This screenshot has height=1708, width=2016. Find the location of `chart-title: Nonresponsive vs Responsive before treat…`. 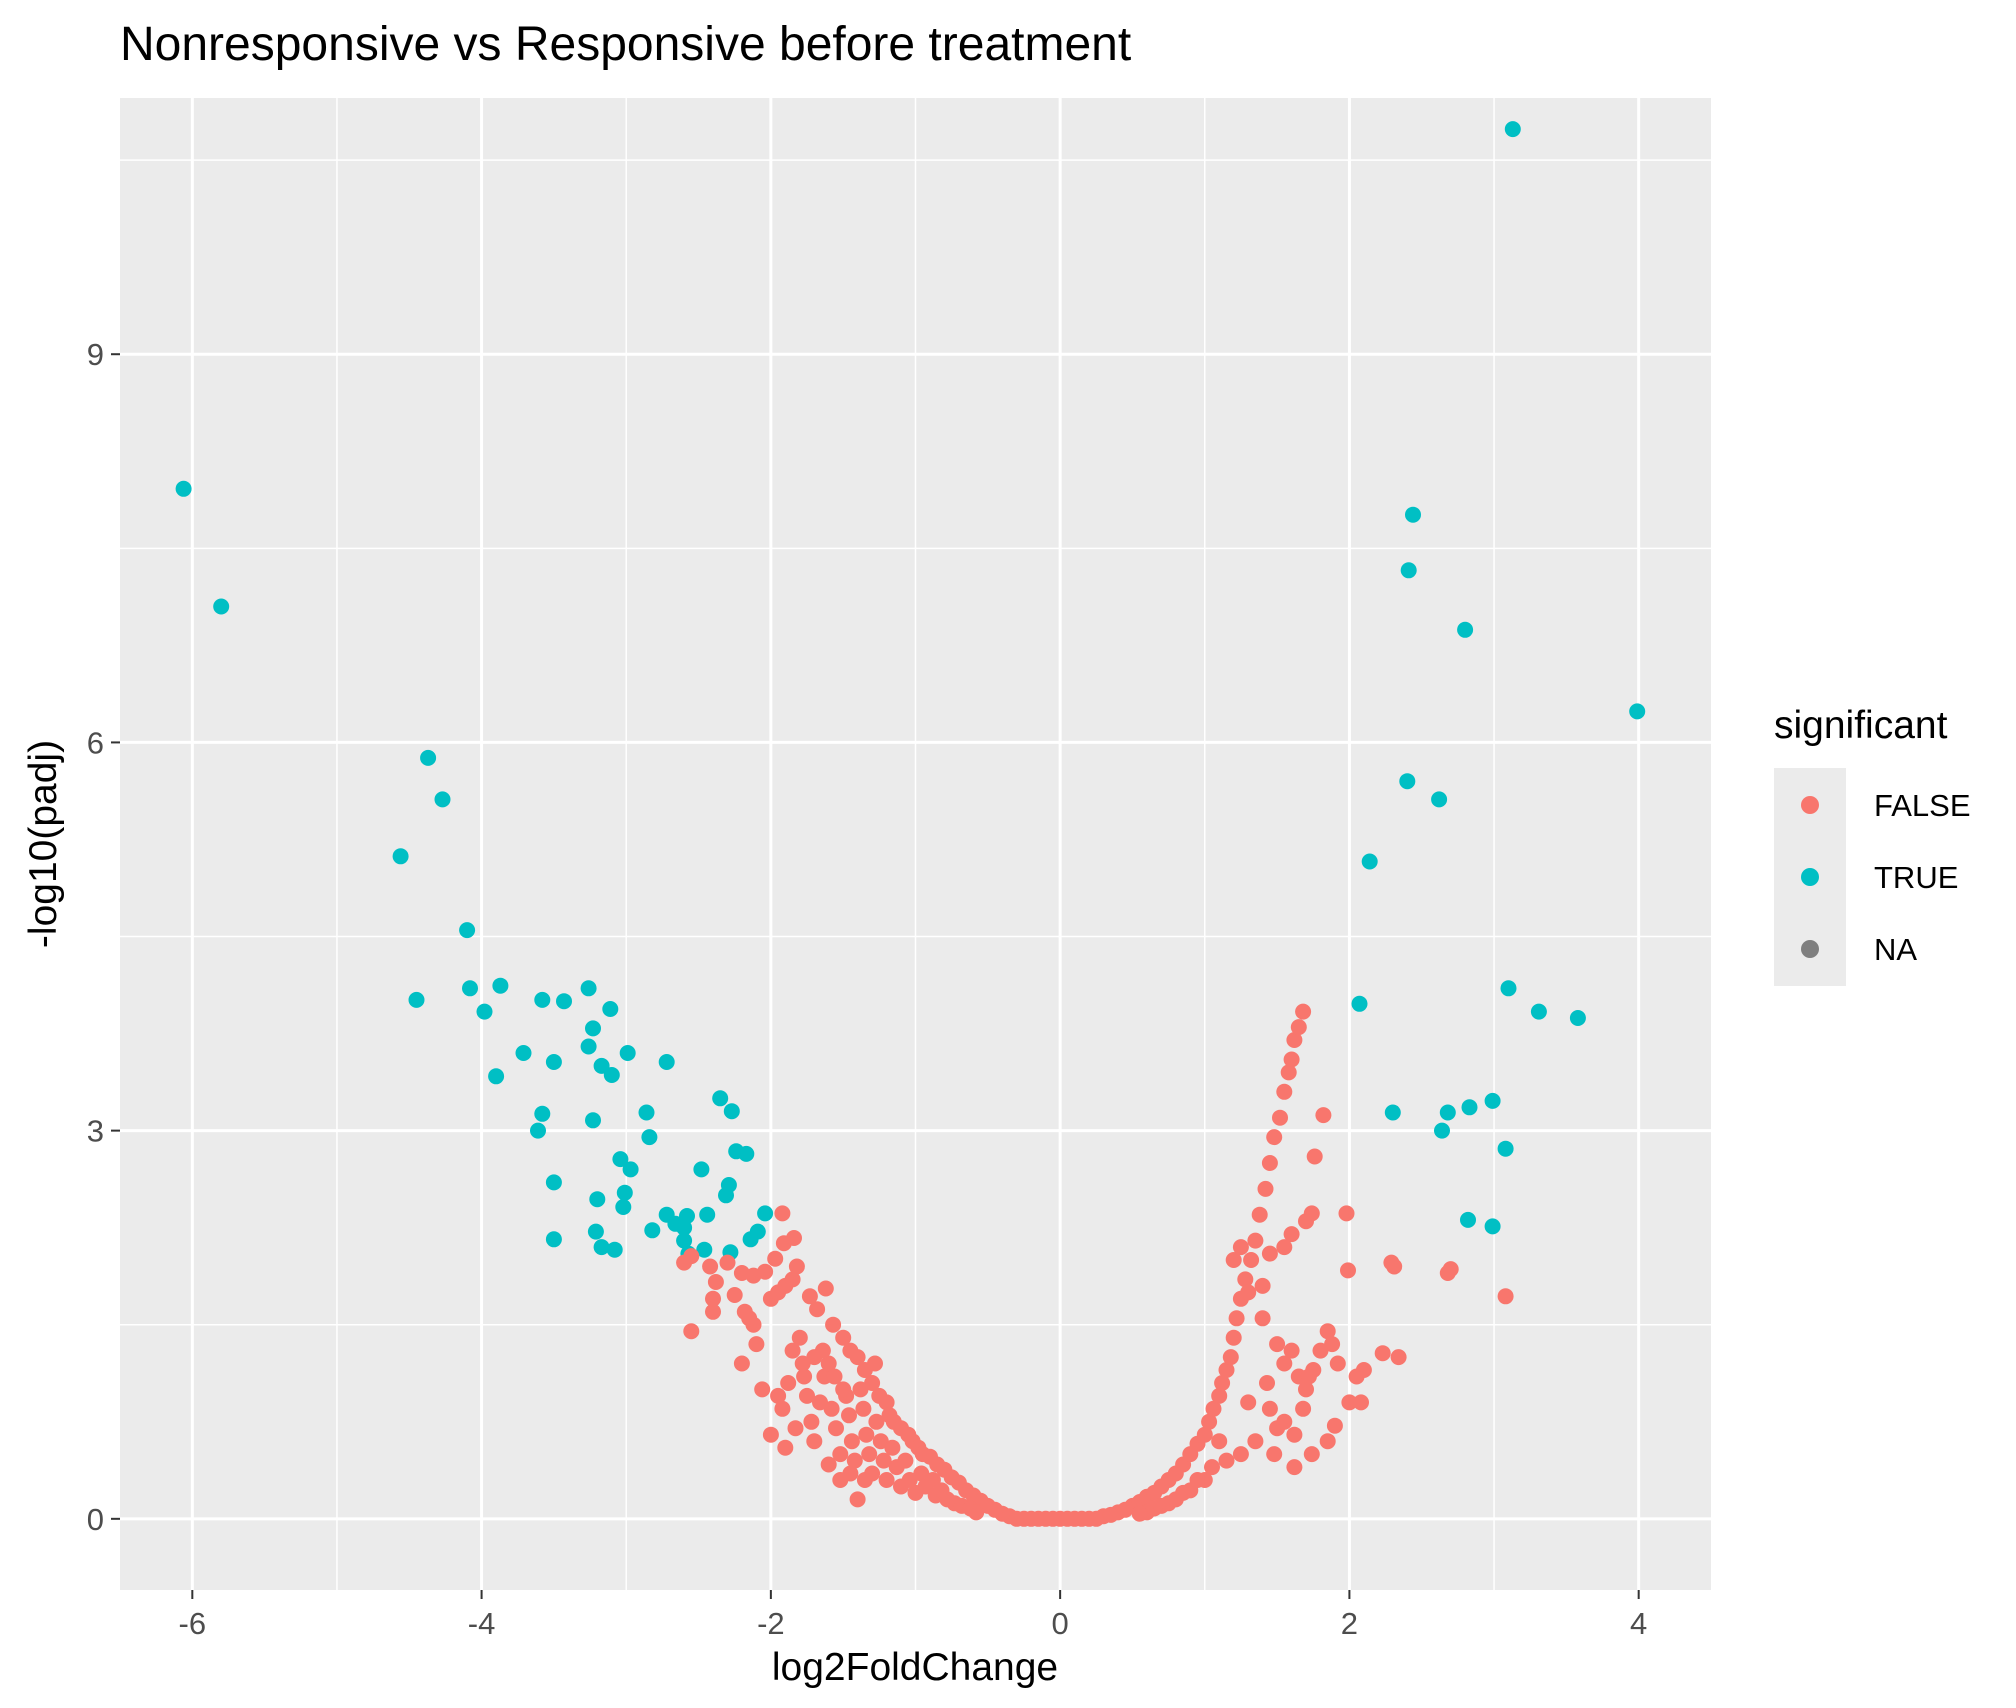

chart-title: Nonresponsive vs Responsive before treat… is located at coordinates (625, 44).